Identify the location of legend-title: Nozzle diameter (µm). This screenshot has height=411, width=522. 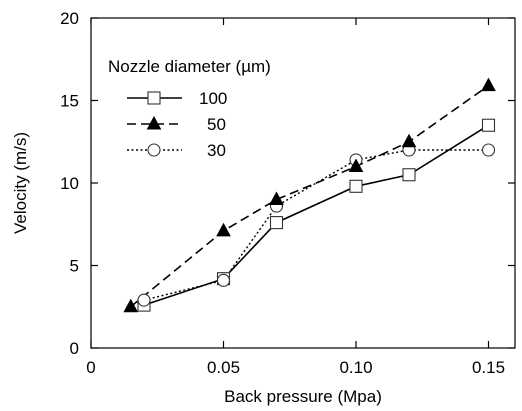
(189, 66).